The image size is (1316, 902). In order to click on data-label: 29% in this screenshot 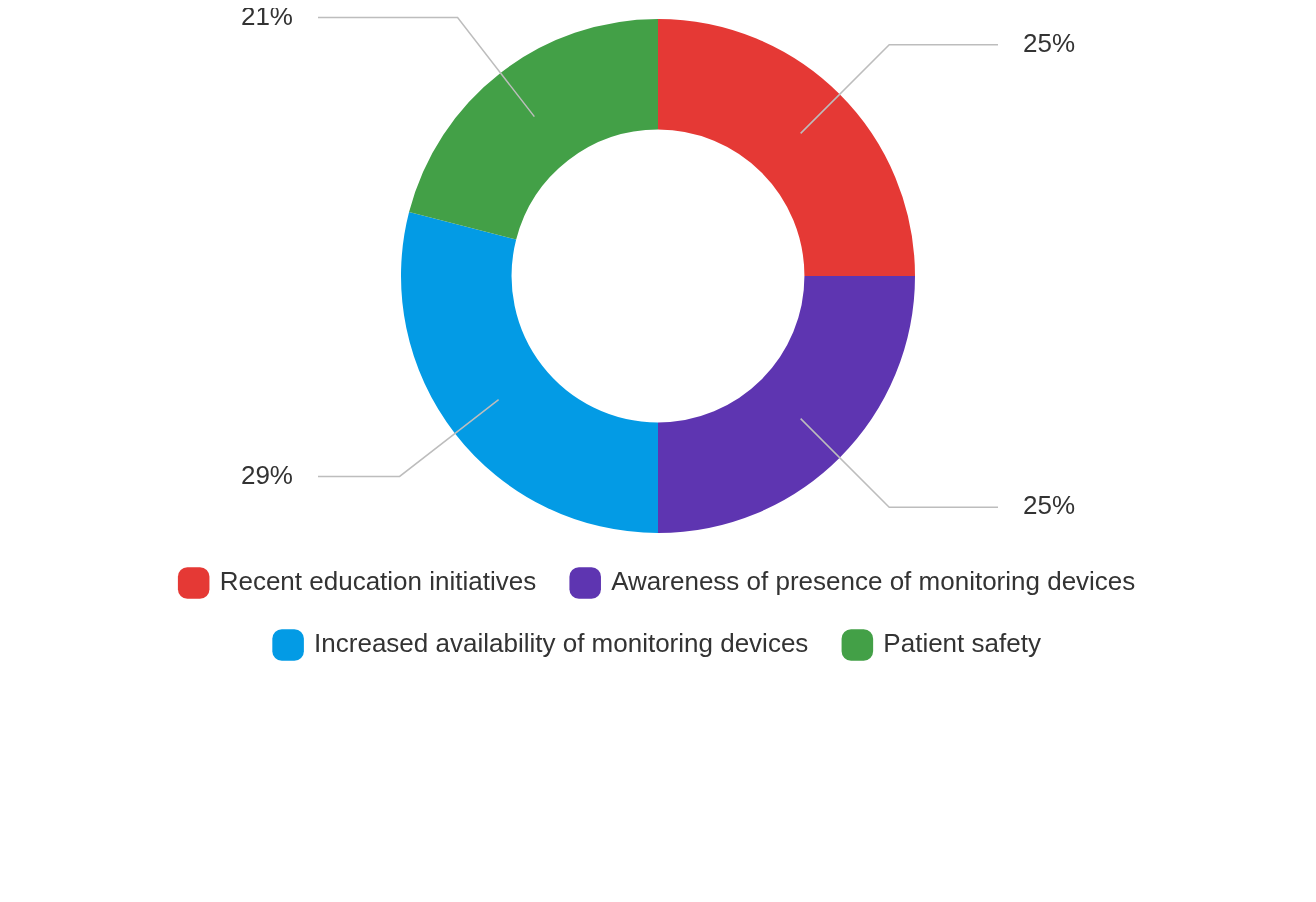, I will do `click(266, 474)`.